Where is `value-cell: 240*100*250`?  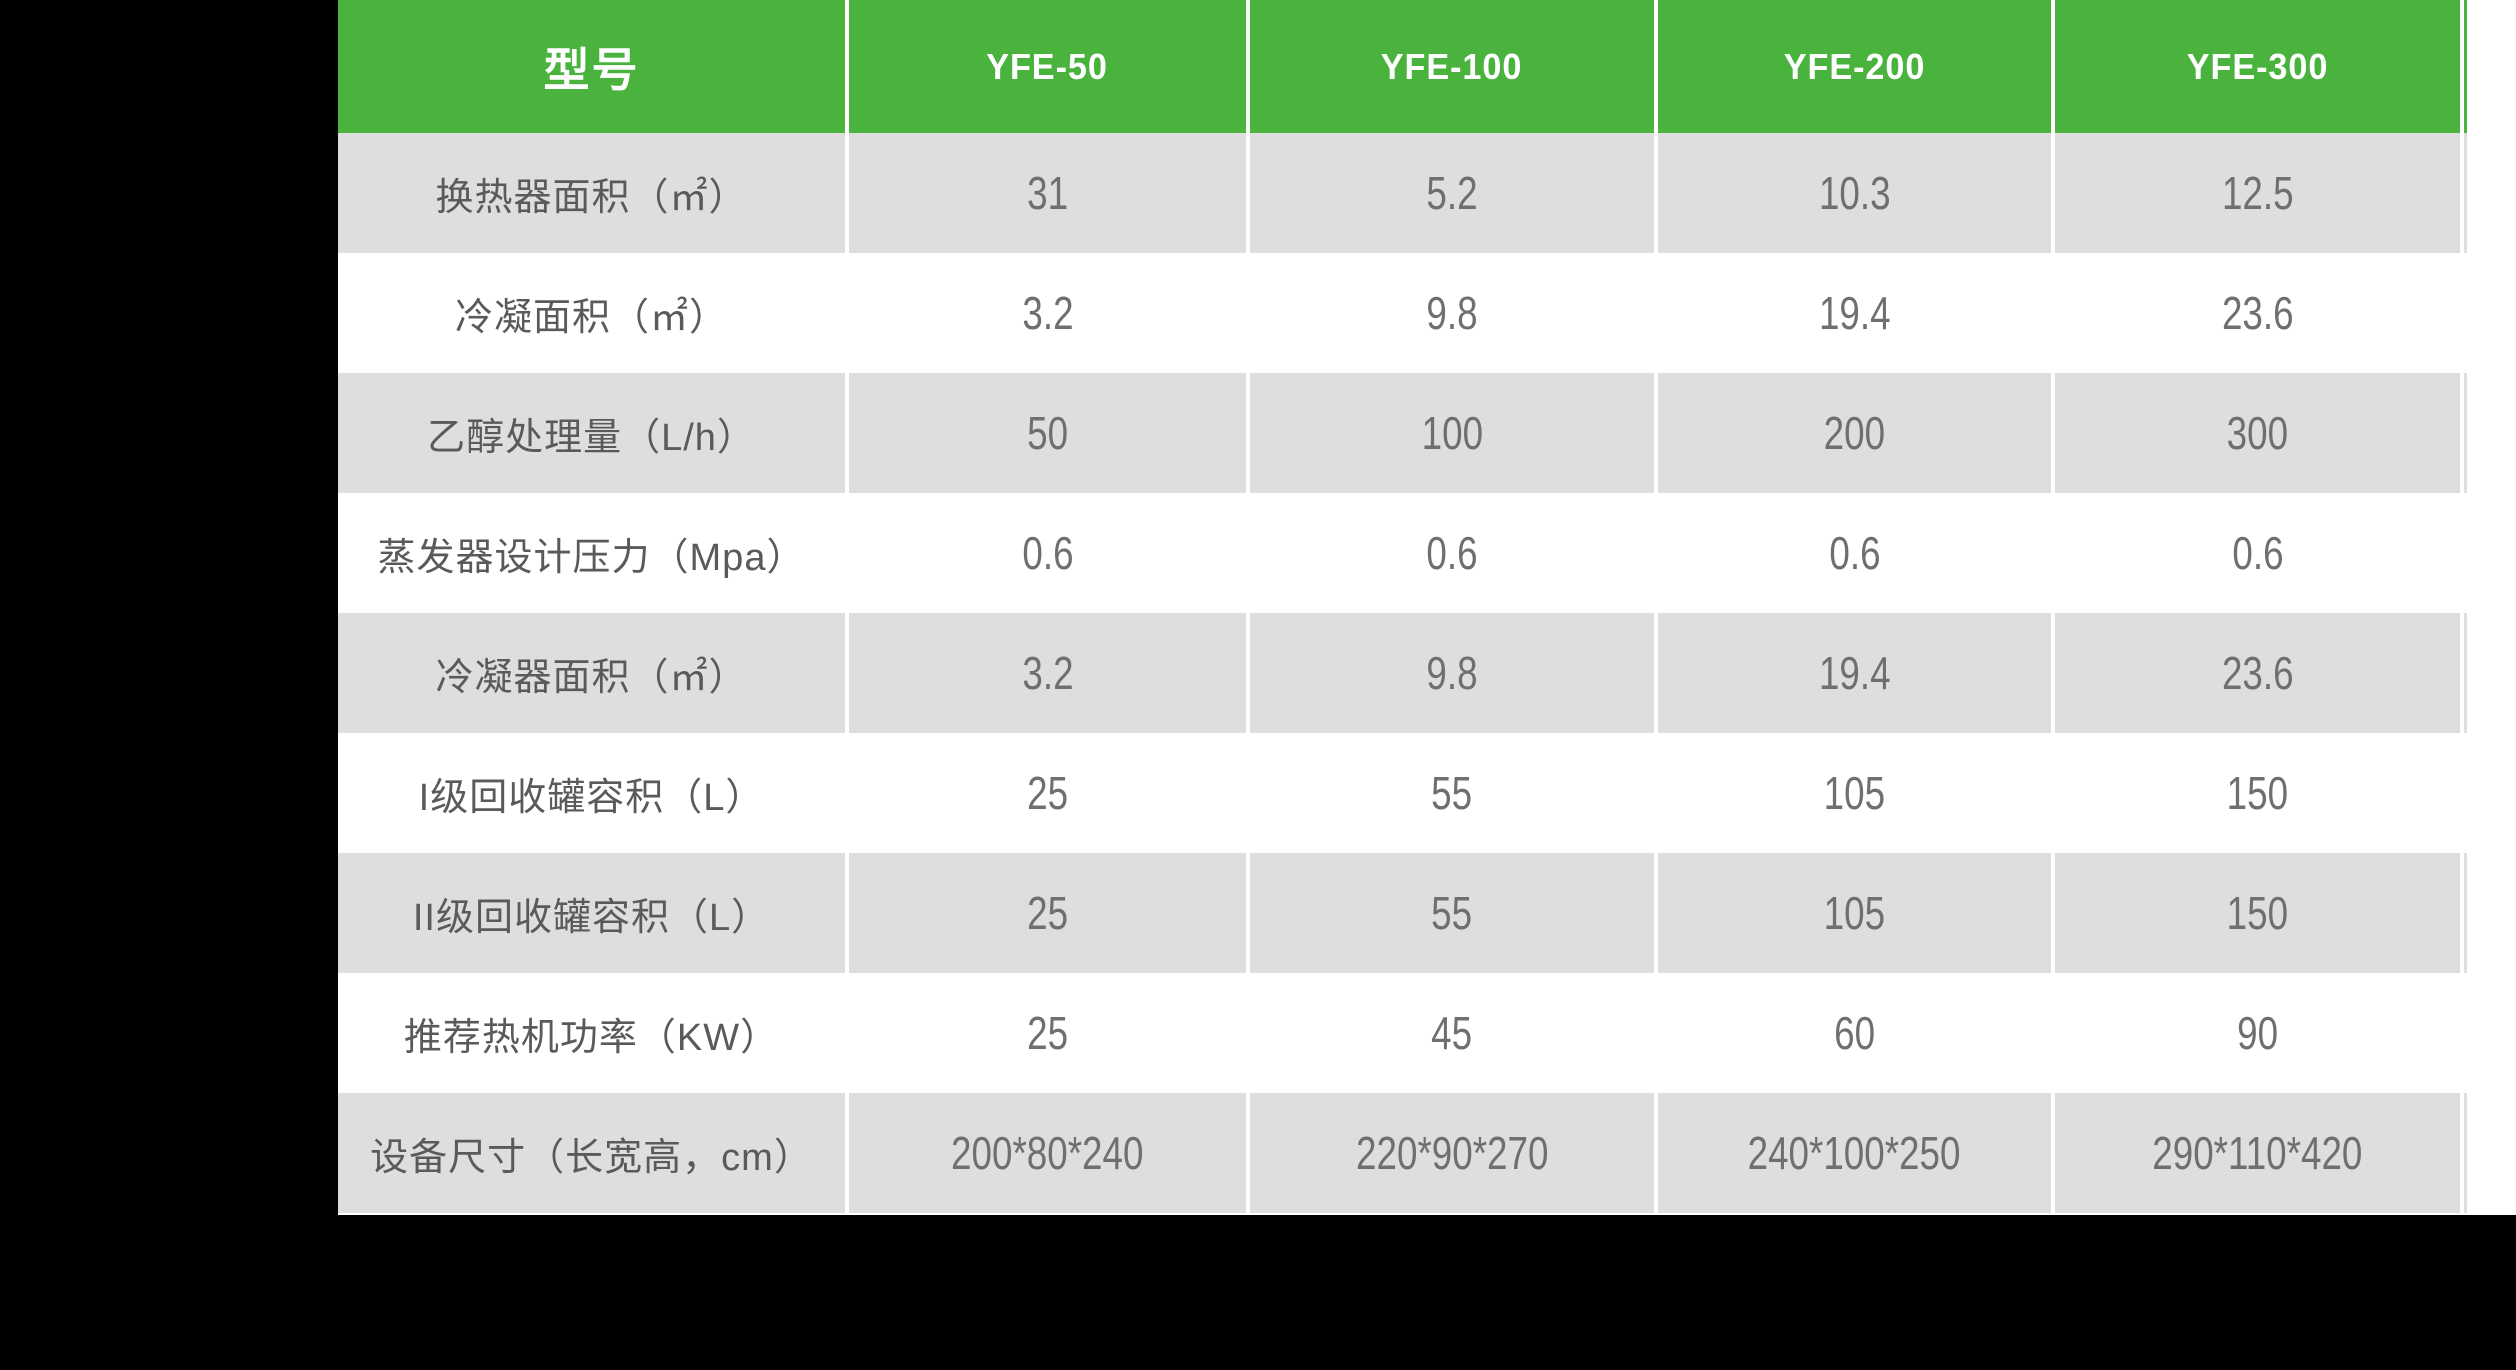
value-cell: 240*100*250 is located at coordinates (1854, 1153).